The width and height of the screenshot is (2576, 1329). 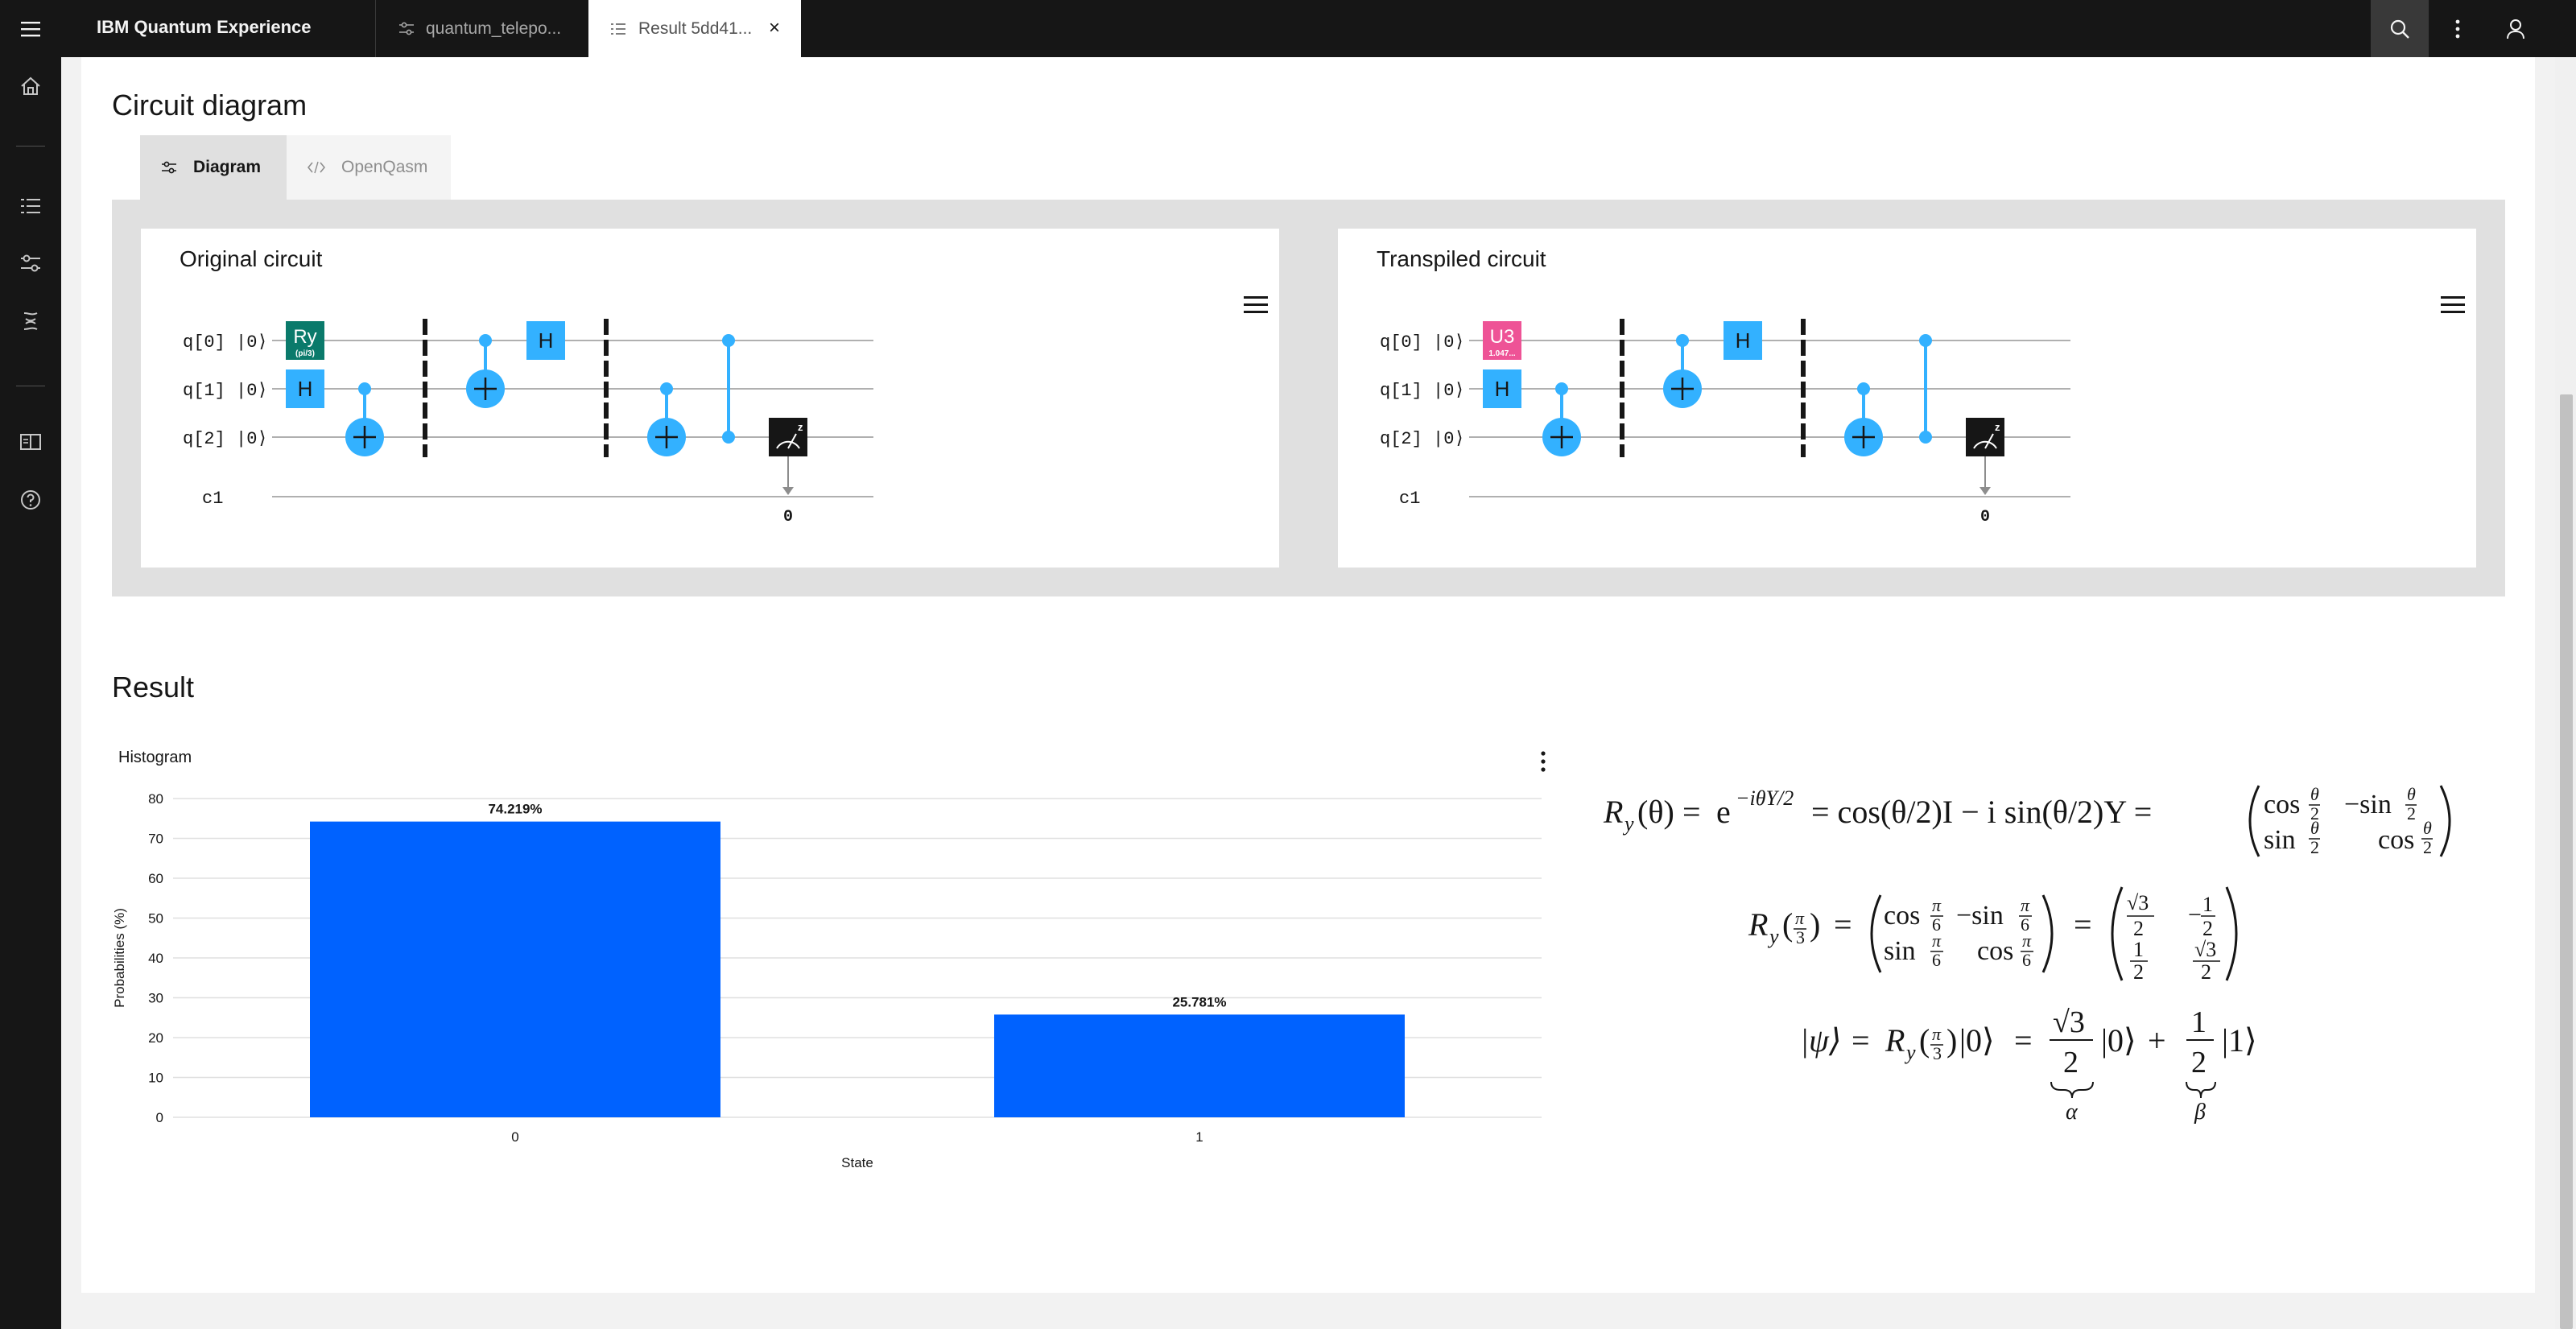 I want to click on eq3-alpha: α, so click(x=2072, y=1112).